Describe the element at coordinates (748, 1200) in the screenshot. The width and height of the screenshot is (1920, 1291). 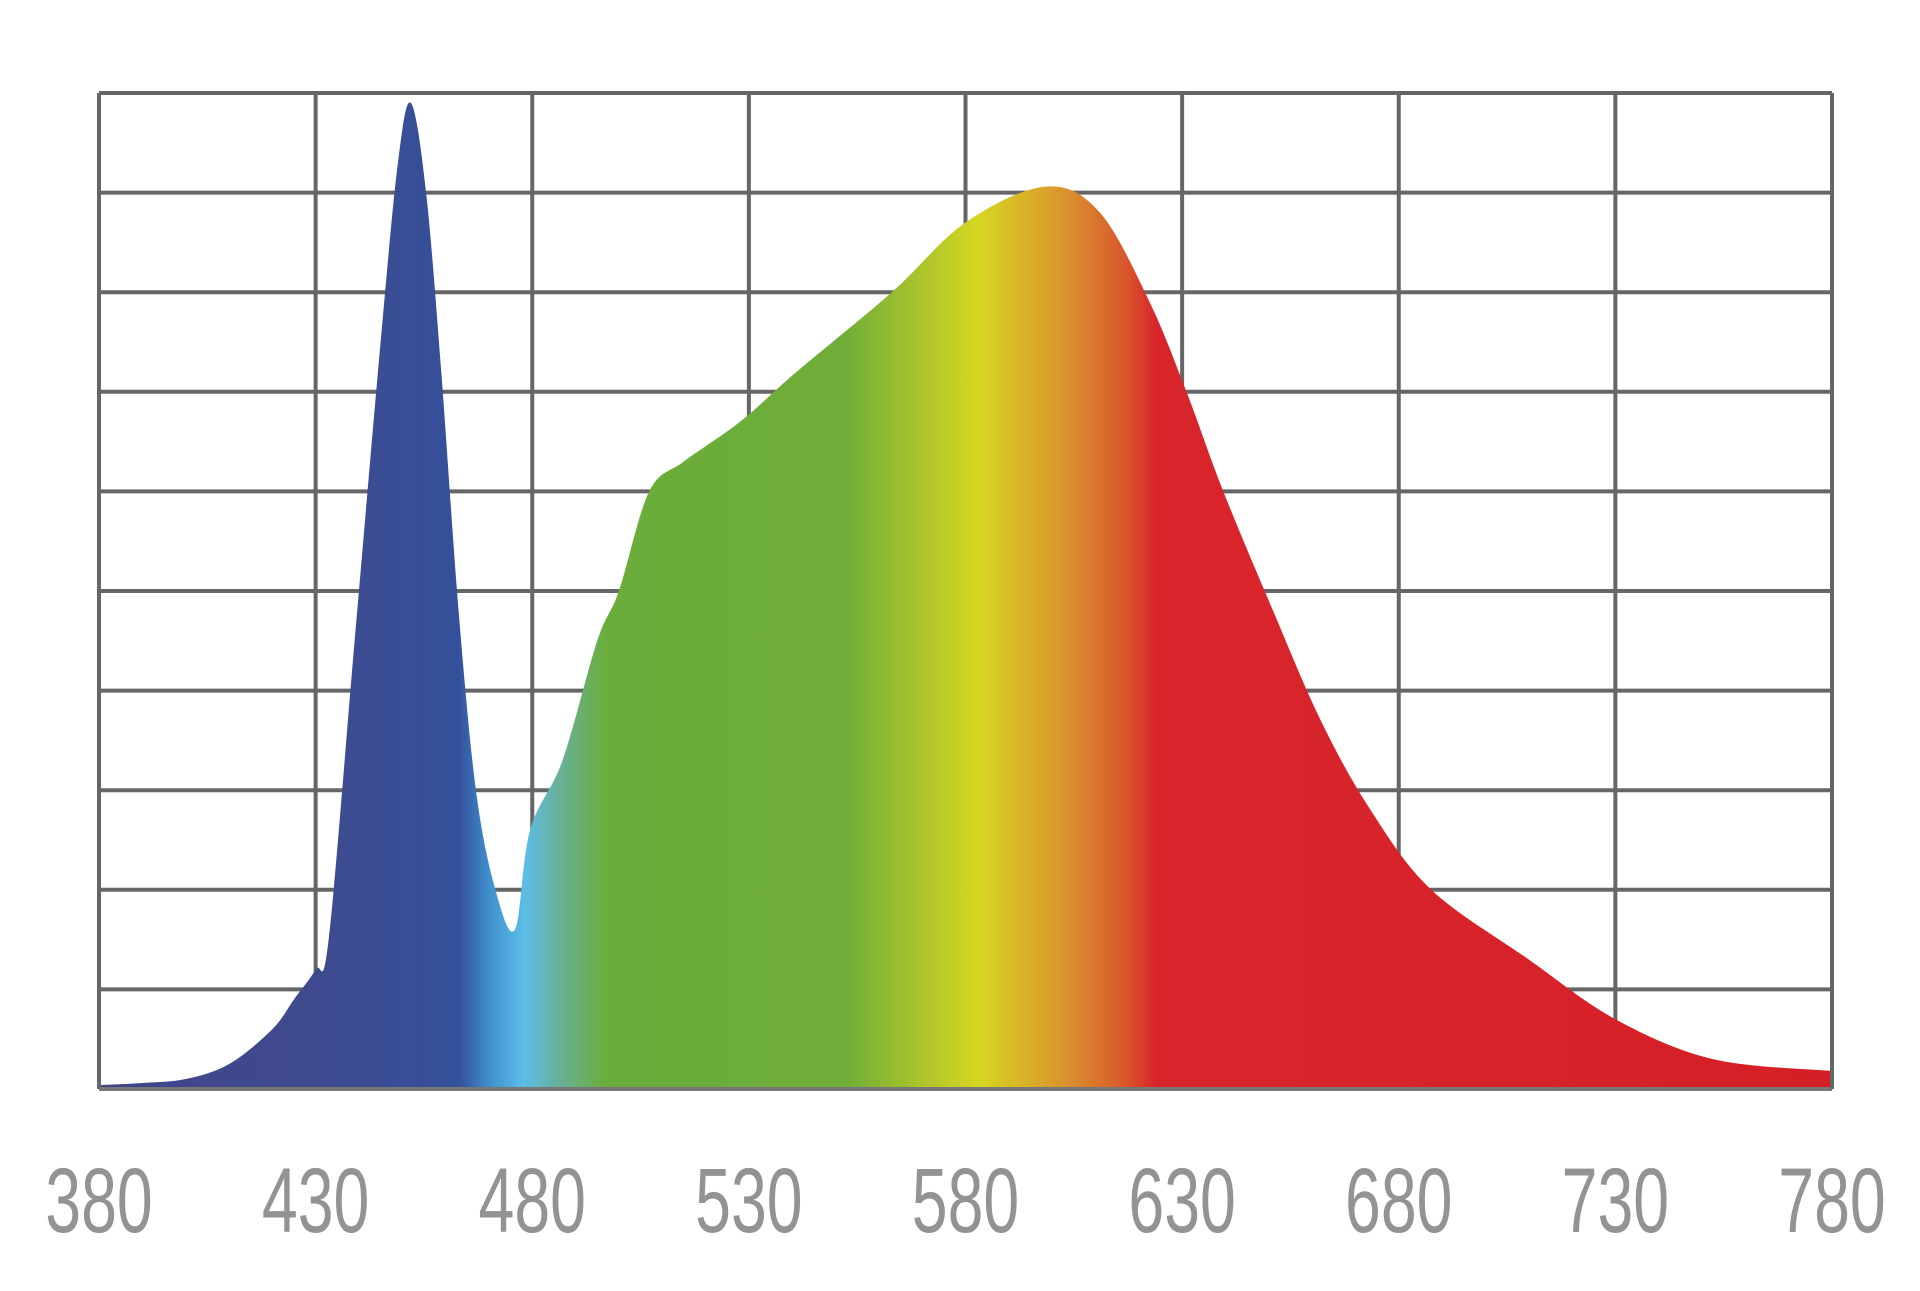
I see `x-tick-label: 530` at that location.